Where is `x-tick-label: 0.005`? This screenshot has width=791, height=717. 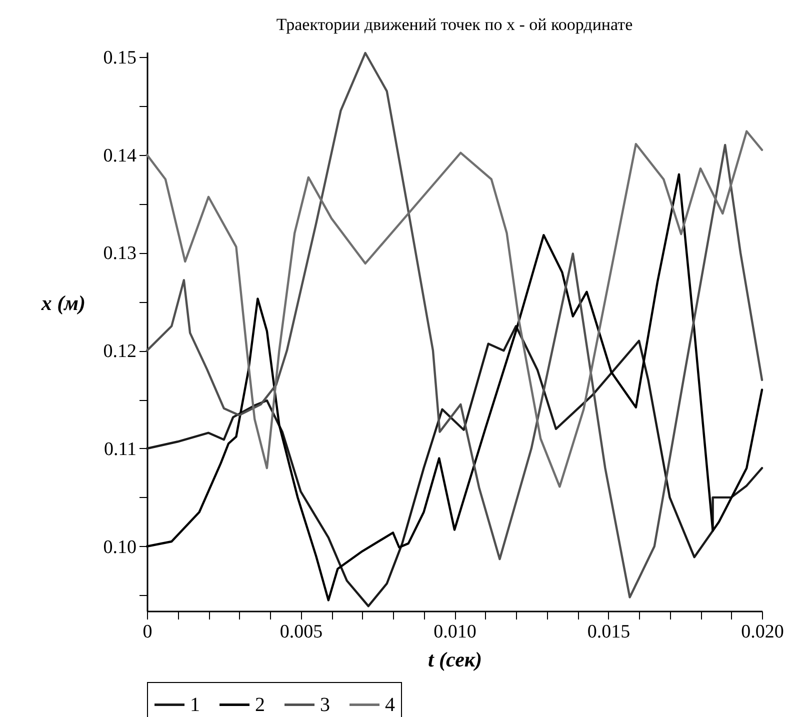 x-tick-label: 0.005 is located at coordinates (301, 632).